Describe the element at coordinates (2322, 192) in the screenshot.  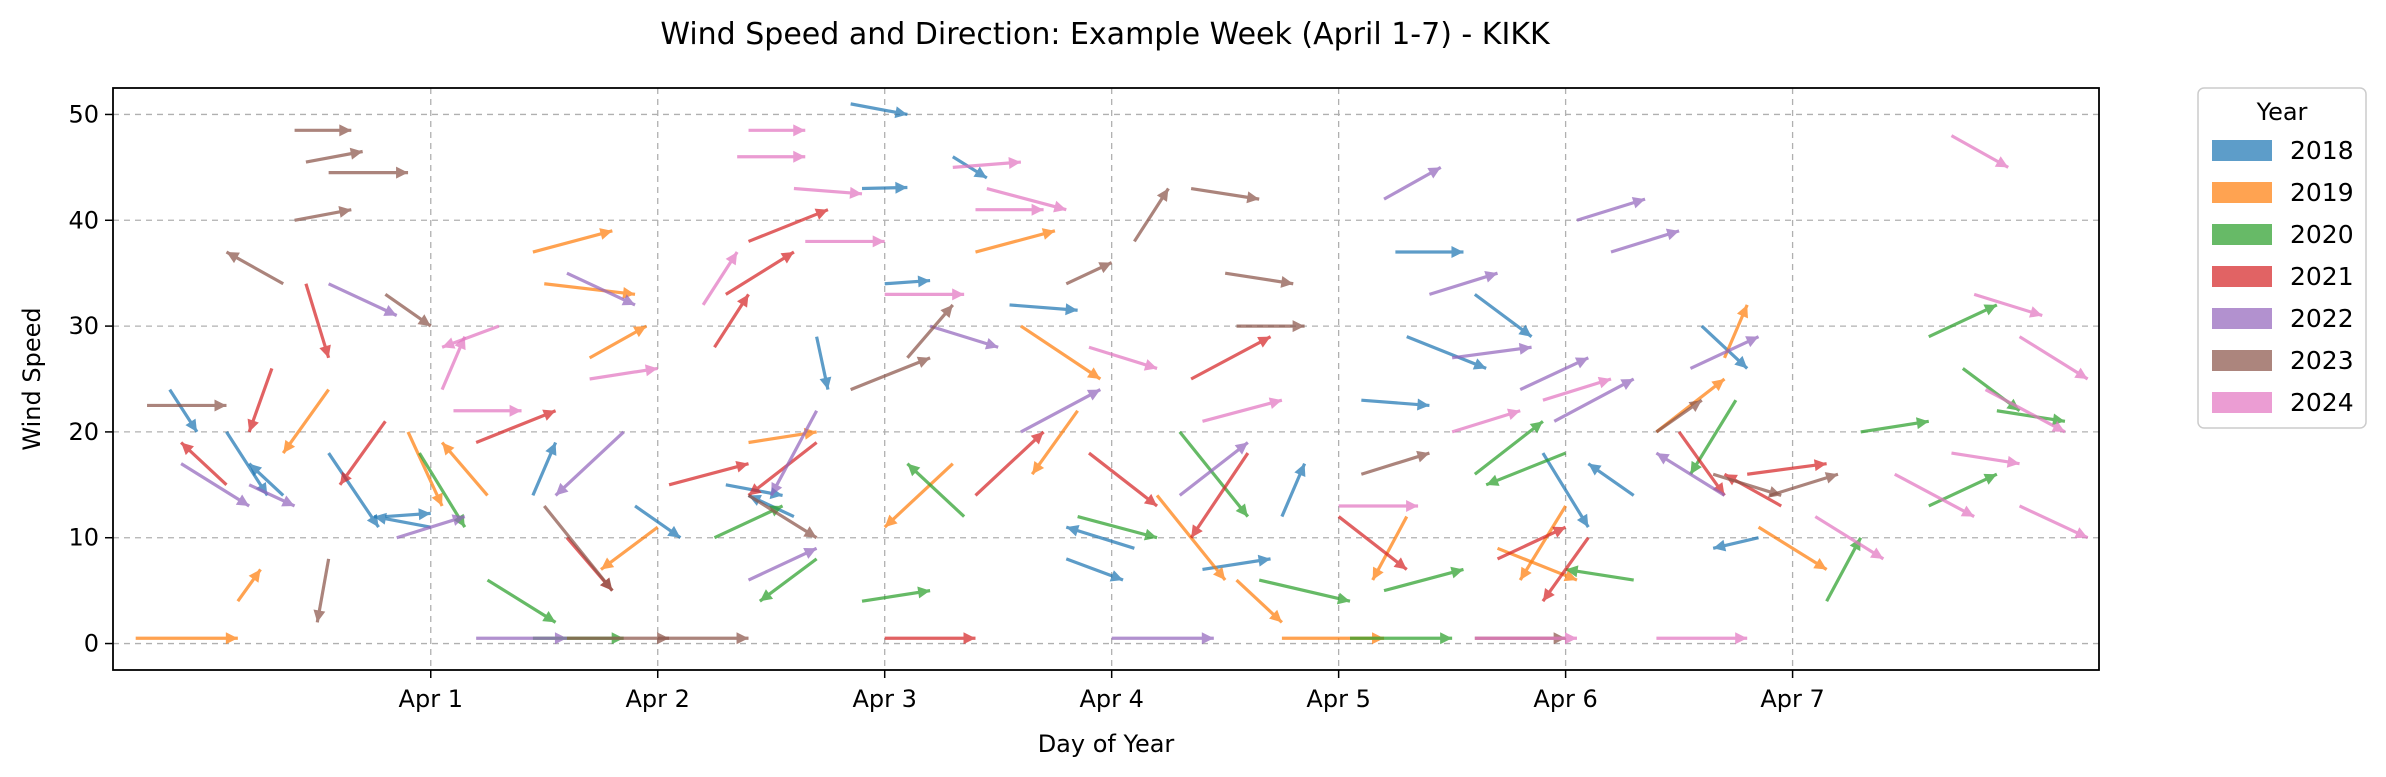
I see `legend-label-2019: 2019` at that location.